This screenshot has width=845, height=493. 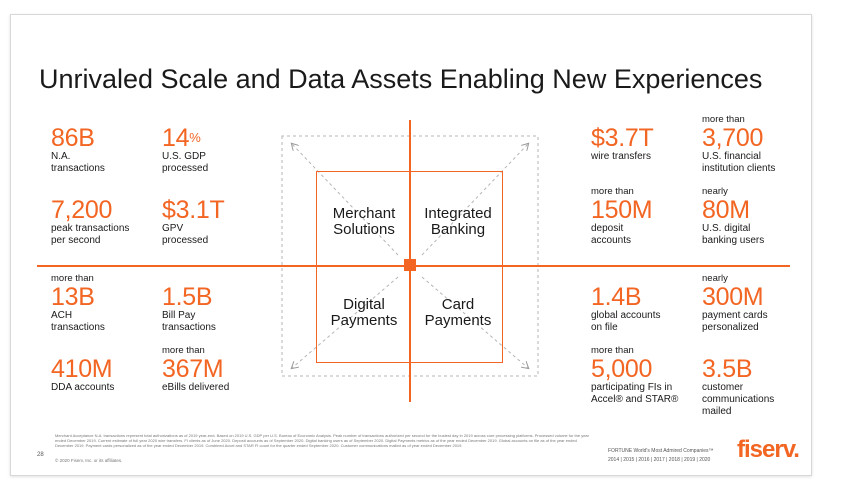 What do you see at coordinates (458, 312) in the screenshot?
I see `quadrant-card-payments: Card Payments` at bounding box center [458, 312].